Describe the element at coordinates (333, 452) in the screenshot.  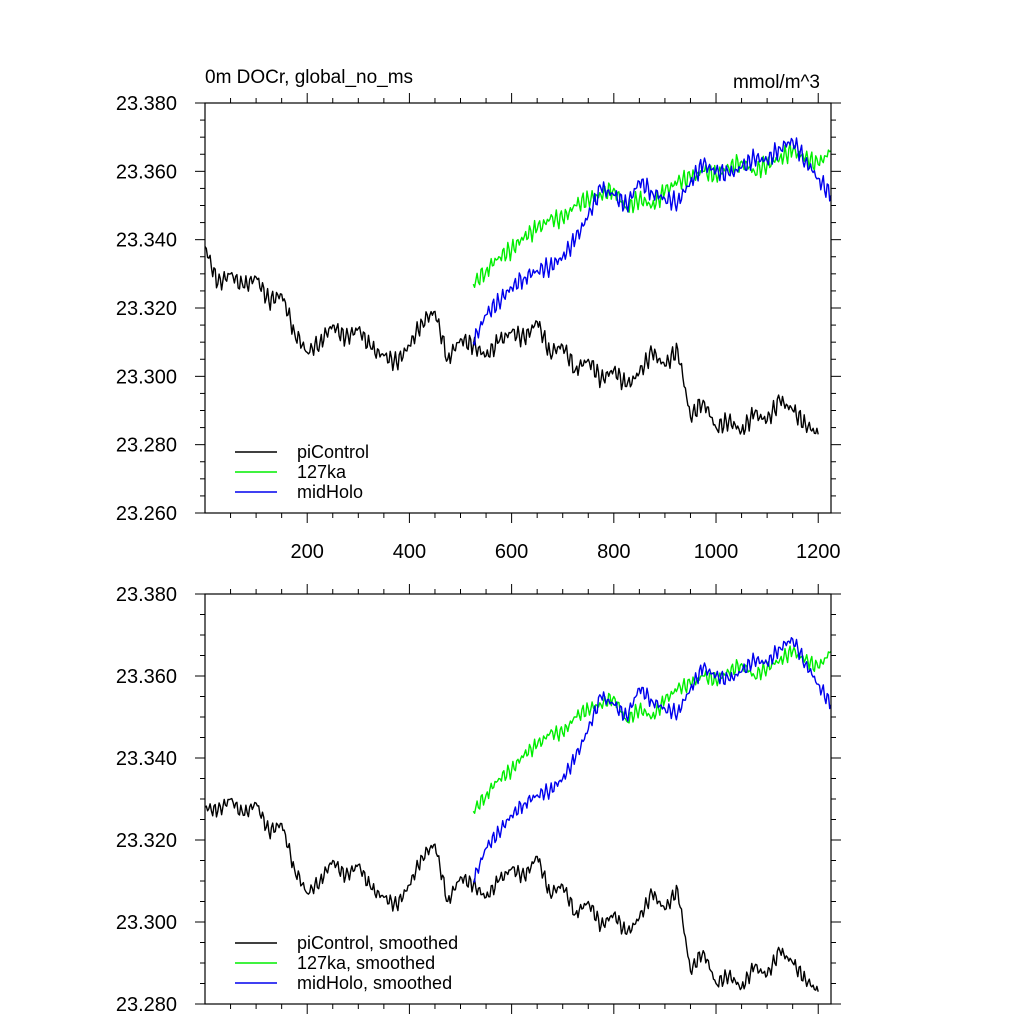
I see `legend-label: piControl` at that location.